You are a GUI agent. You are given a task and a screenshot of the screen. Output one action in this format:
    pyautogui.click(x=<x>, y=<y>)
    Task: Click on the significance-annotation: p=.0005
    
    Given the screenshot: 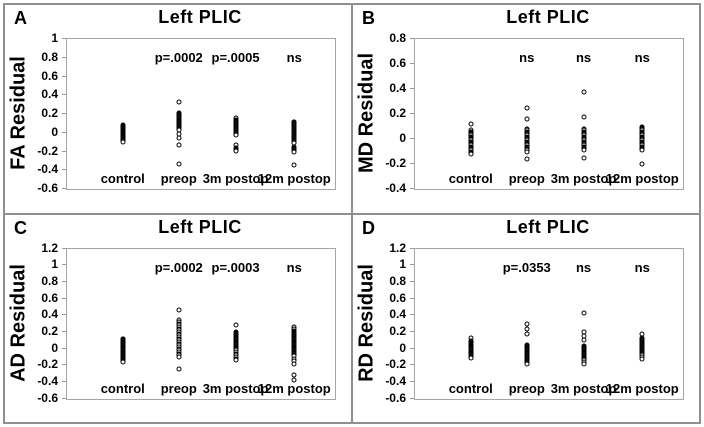 What is the action you would take?
    pyautogui.click(x=235, y=57)
    